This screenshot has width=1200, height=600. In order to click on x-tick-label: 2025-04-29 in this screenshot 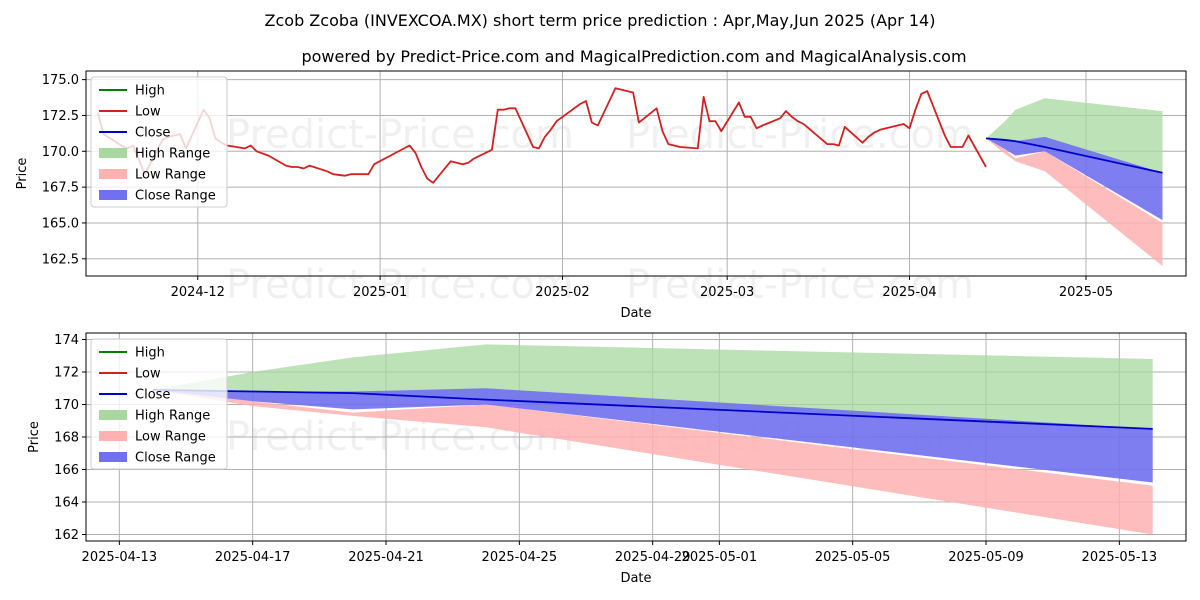, I will do `click(653, 557)`.